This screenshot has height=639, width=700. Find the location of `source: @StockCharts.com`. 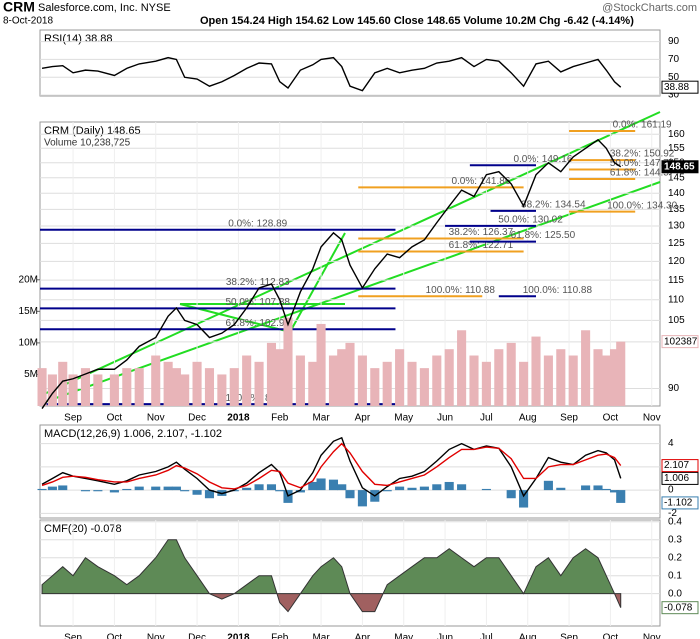

source: @StockCharts.com is located at coordinates (649, 8).